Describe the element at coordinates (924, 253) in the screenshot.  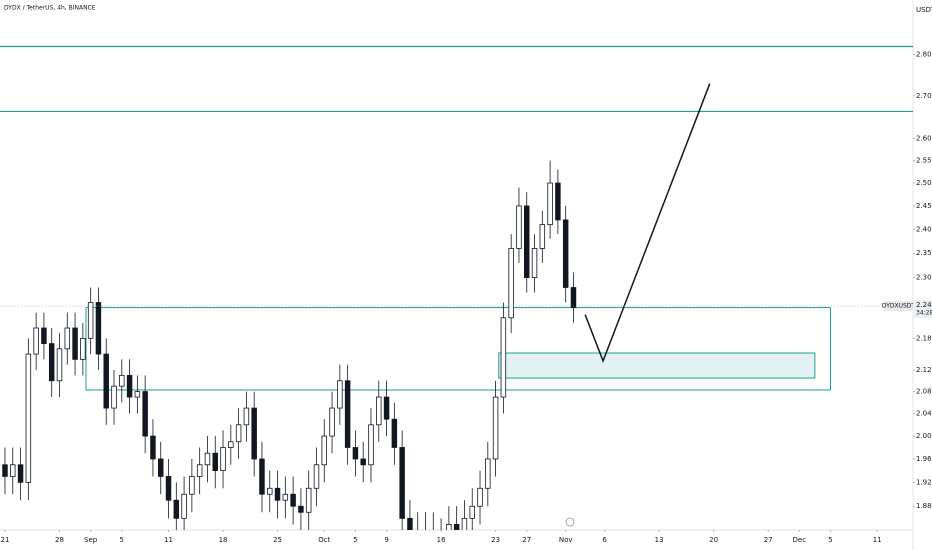
I see `y-tick-label: 2.350` at that location.